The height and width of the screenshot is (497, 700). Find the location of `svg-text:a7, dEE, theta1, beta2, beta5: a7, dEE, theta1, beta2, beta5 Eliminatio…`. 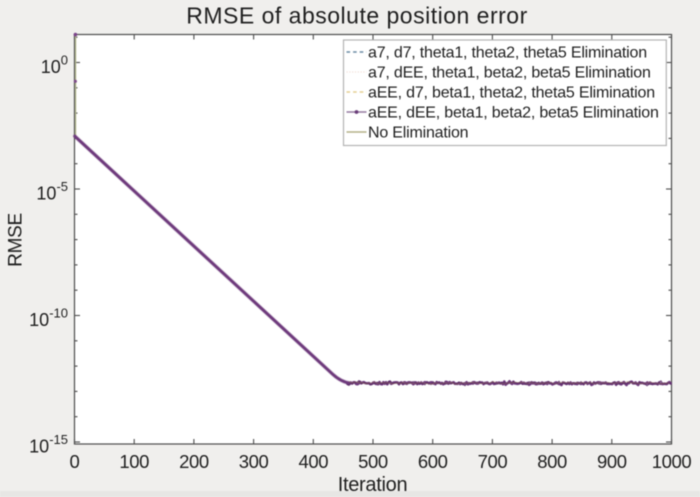

svg-text:a7, dEE, theta1, beta2, beta5: a7, dEE, theta1, beta2, beta5 Eliminatio… is located at coordinates (509, 73).